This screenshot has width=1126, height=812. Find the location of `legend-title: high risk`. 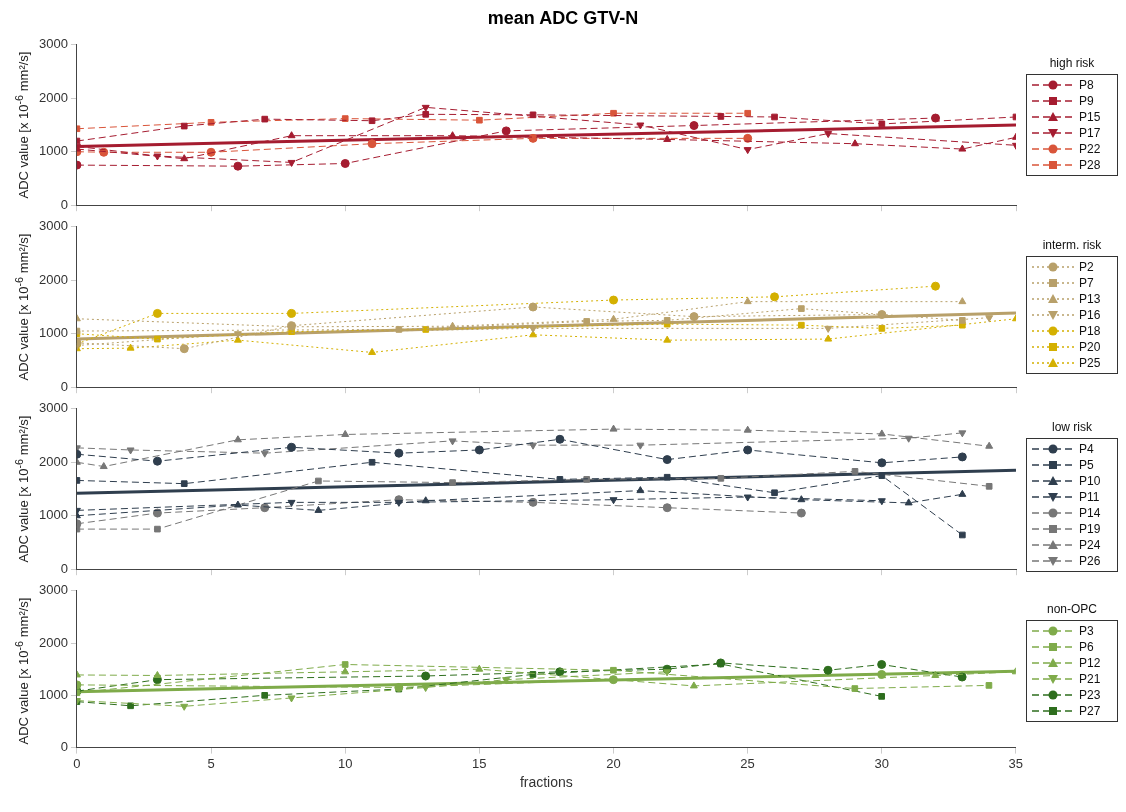

legend-title: high risk is located at coordinates (1072, 63).